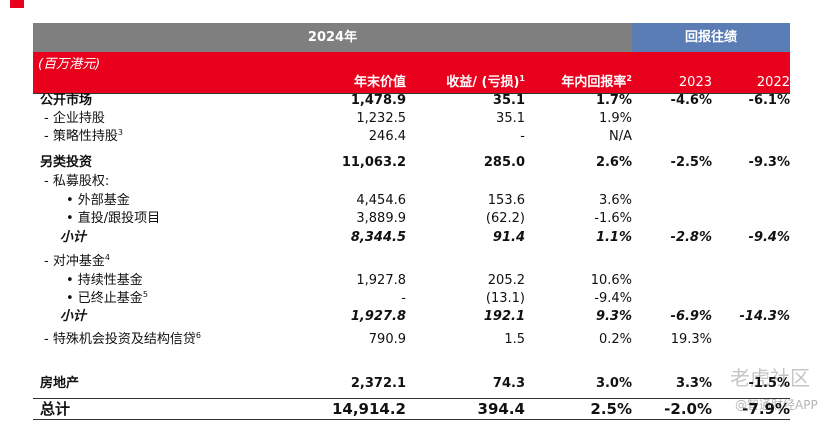 This screenshot has width=831, height=424. Describe the element at coordinates (693, 383) in the screenshot. I see `cell: 3.3%` at that location.